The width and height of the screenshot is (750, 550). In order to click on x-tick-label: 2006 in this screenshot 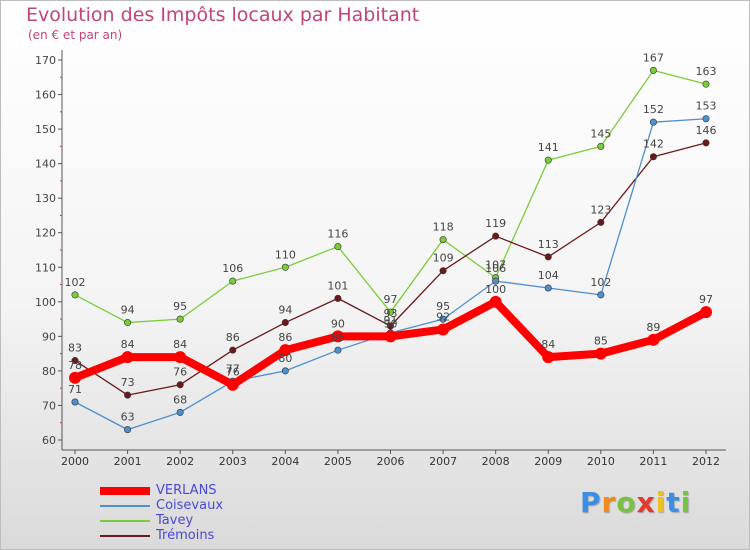, I will do `click(391, 461)`.